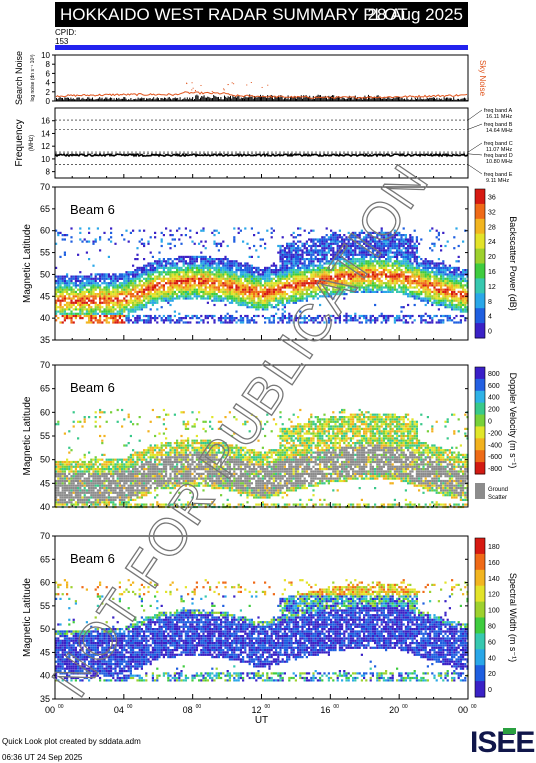 Image resolution: width=536 pixels, height=763 pixels. What do you see at coordinates (480, 286) in the screenshot?
I see `colorbar-segment` at bounding box center [480, 286].